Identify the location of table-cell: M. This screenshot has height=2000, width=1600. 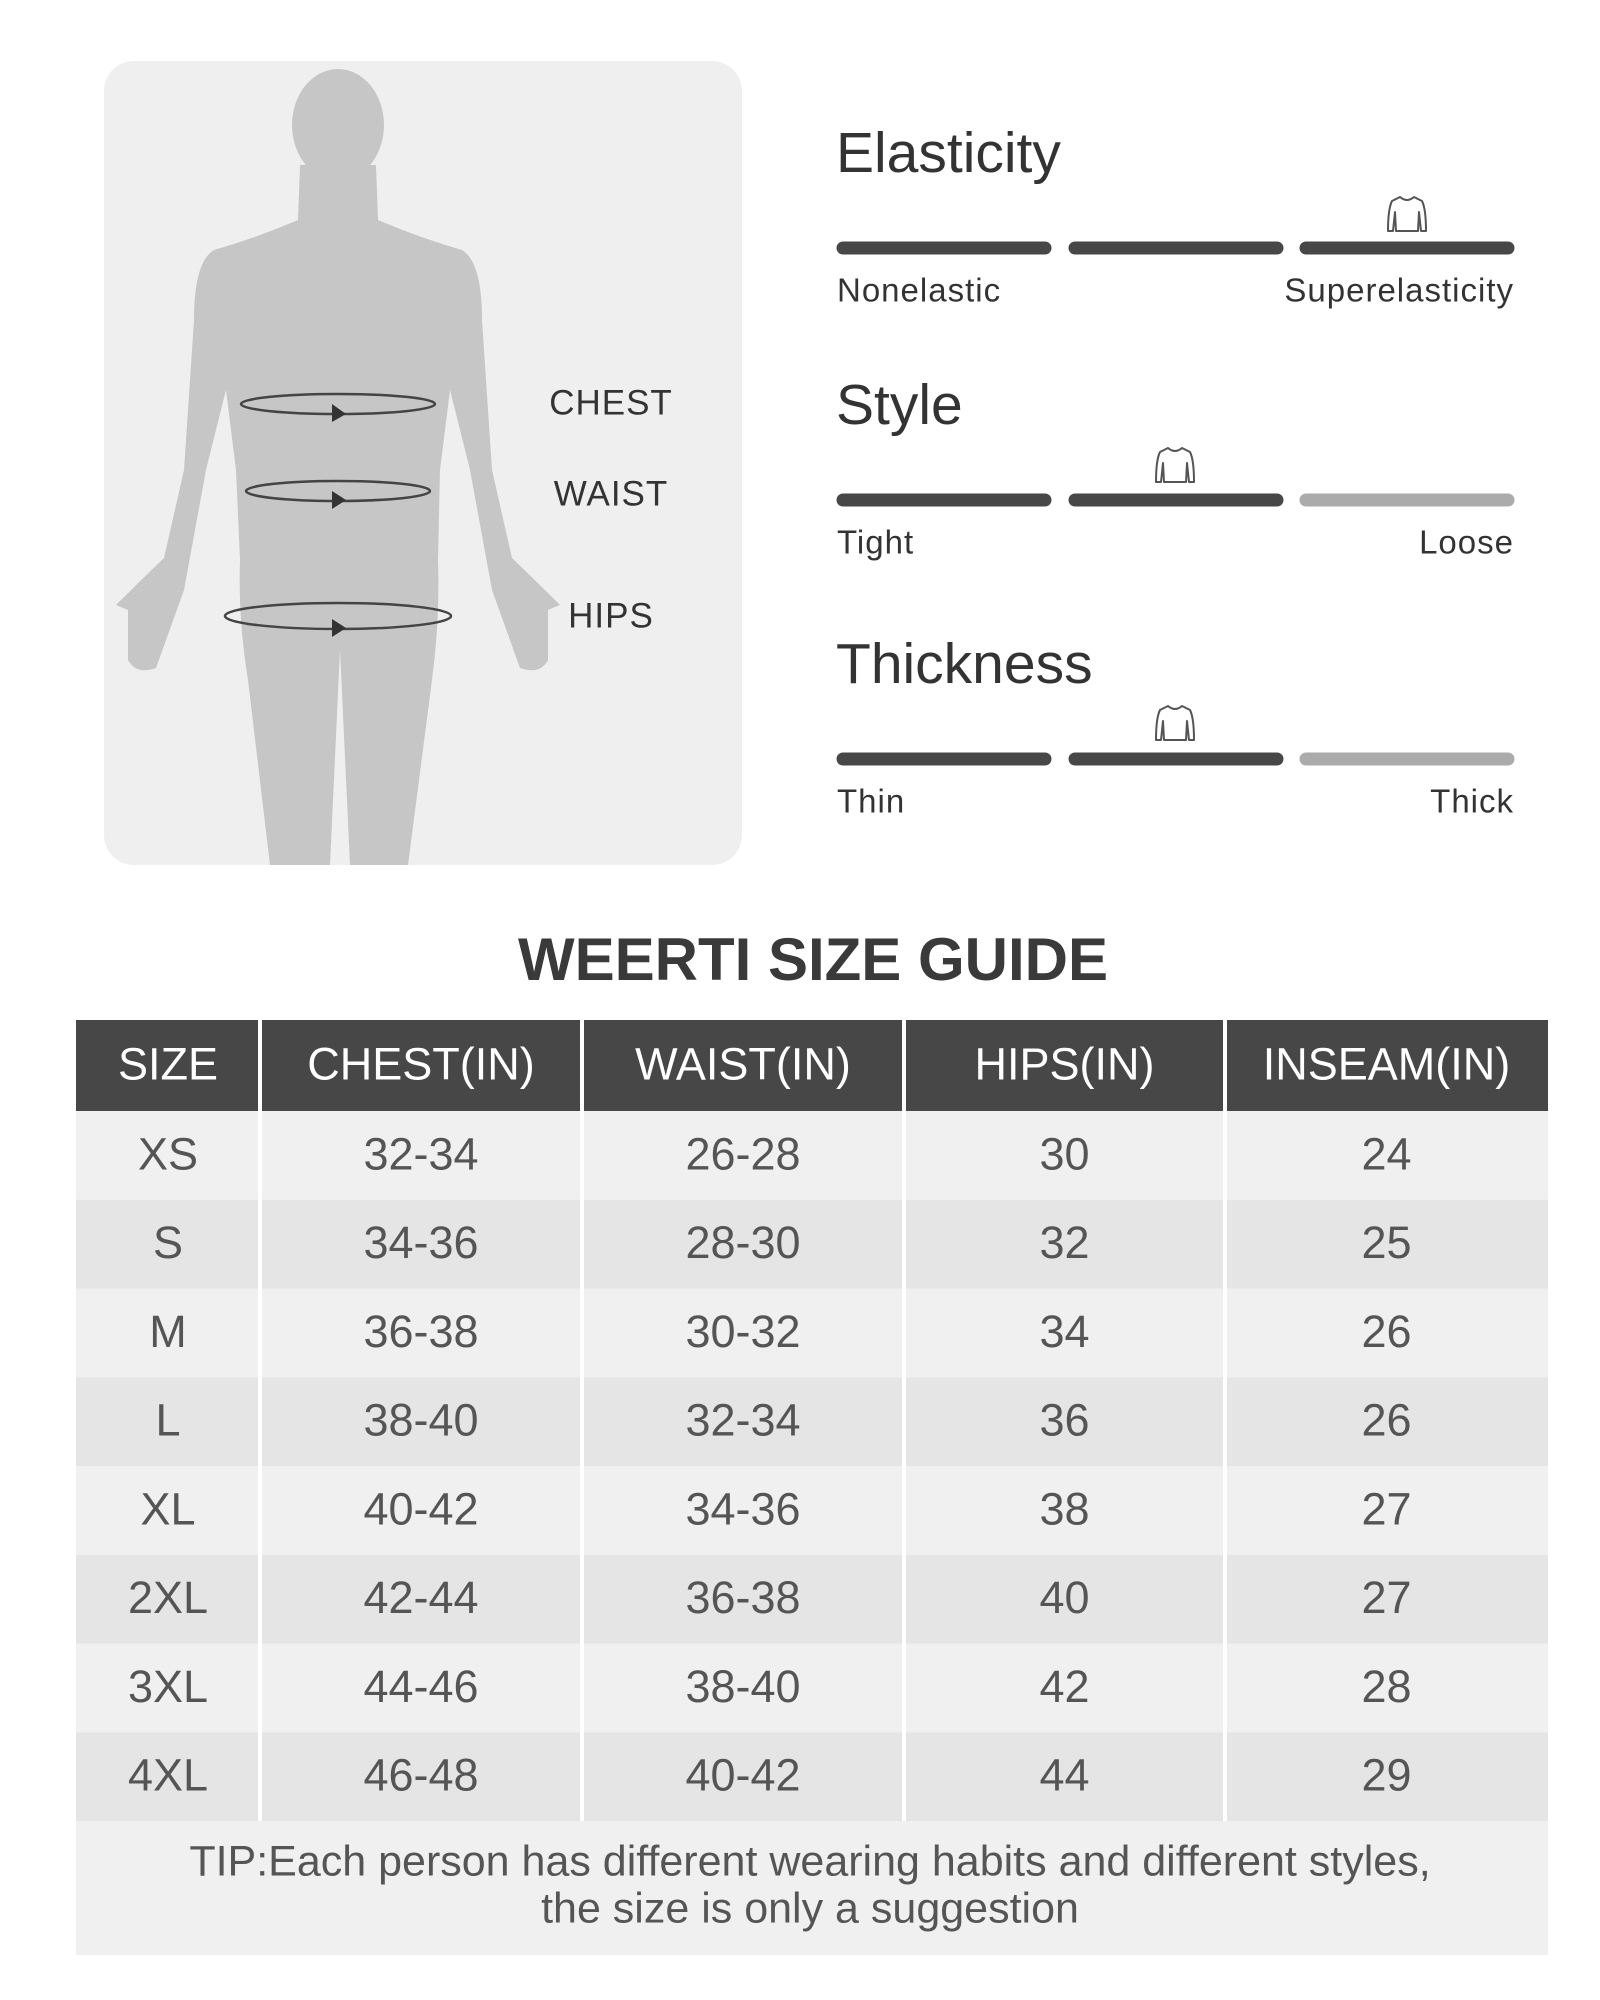
(168, 1331).